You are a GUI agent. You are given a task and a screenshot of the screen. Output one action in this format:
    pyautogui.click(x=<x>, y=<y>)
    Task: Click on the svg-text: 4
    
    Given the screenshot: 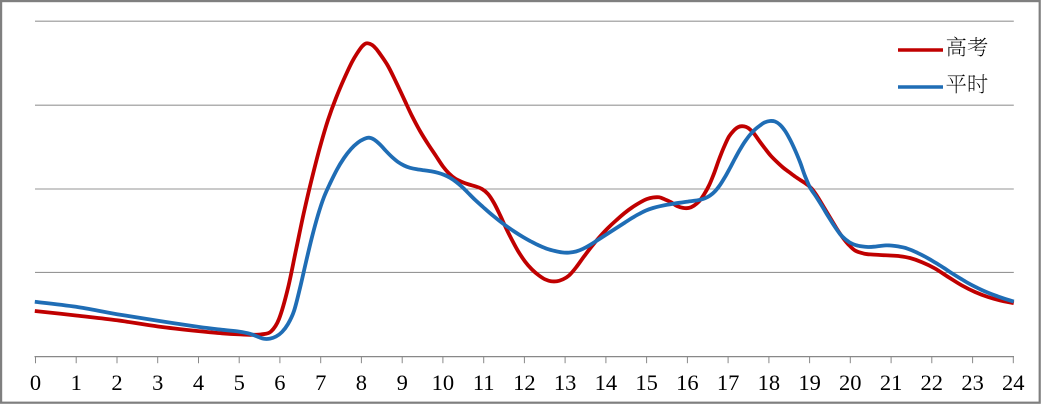 What is the action you would take?
    pyautogui.click(x=198, y=382)
    